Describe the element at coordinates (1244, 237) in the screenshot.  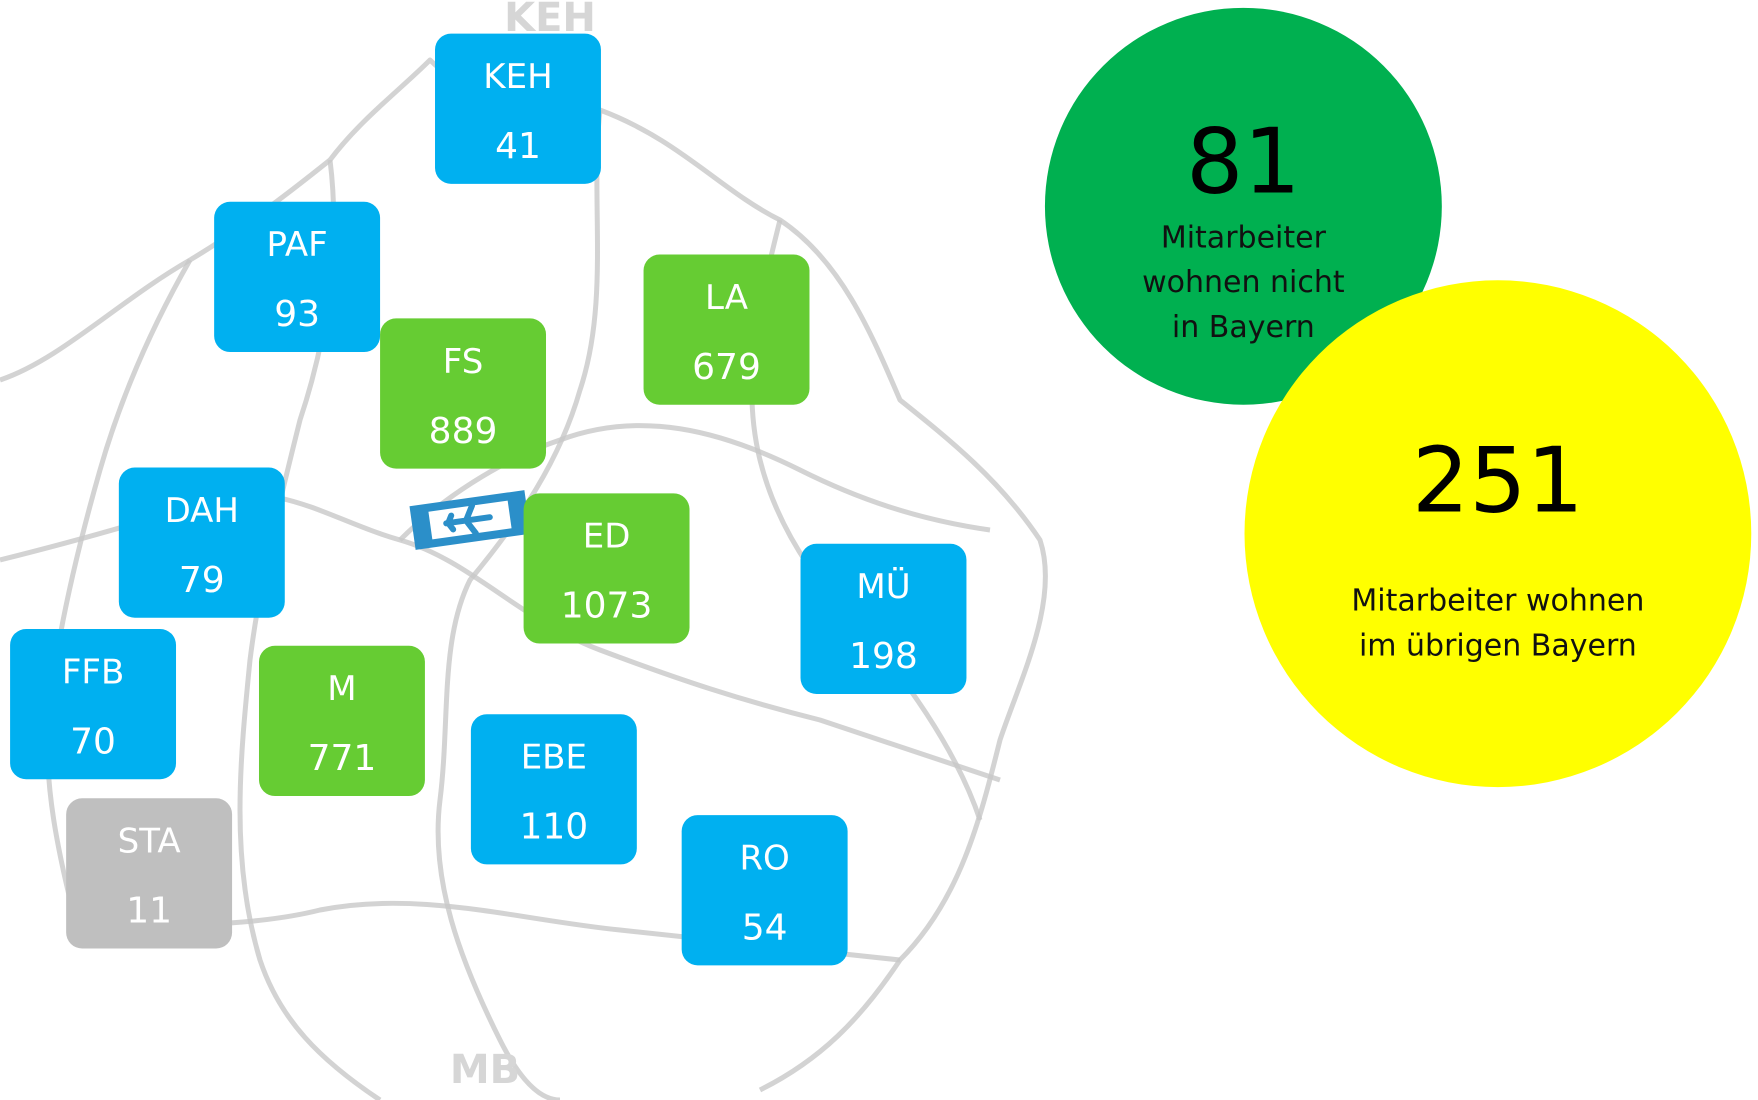
I see `summary-caption: Mitarbeiter` at that location.